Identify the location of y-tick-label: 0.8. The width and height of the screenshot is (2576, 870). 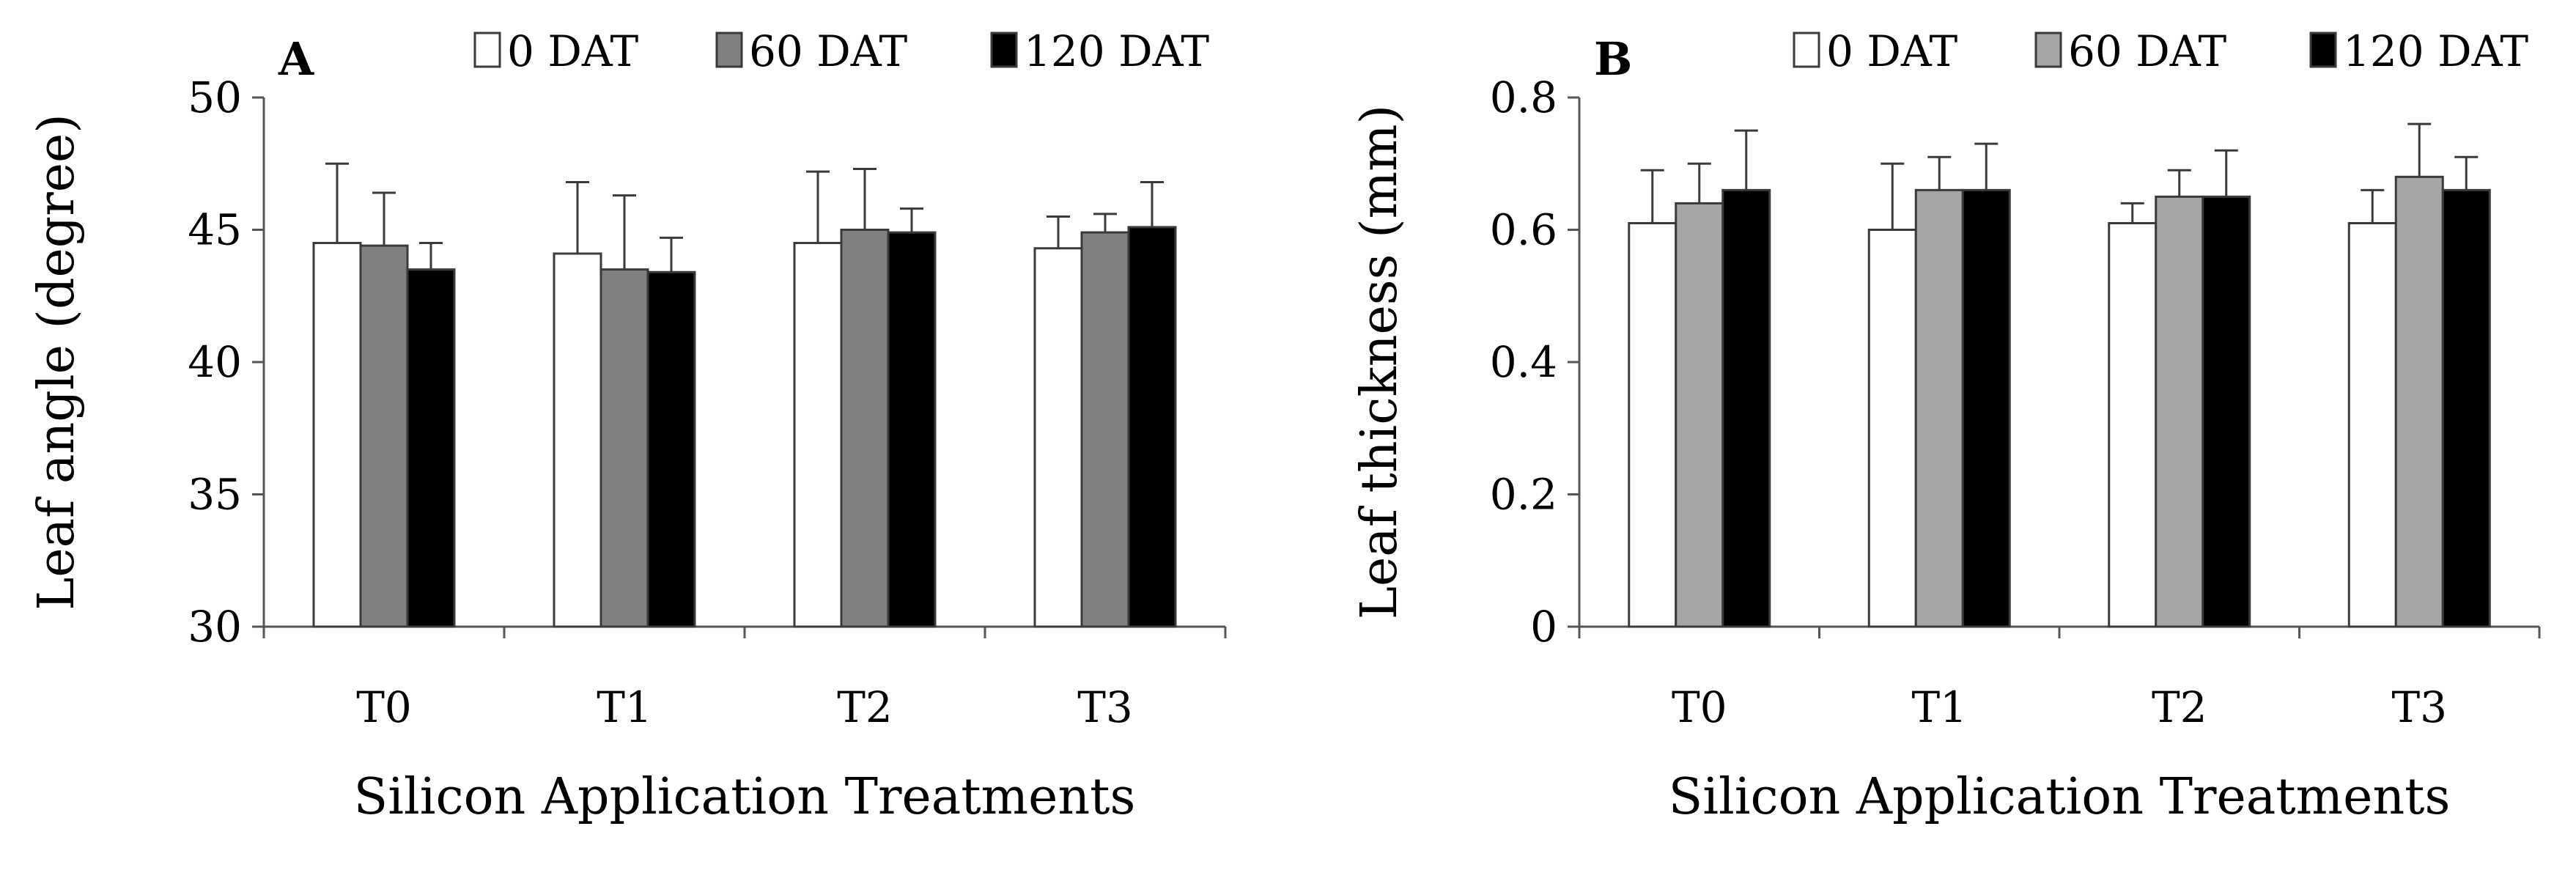
(1523, 98).